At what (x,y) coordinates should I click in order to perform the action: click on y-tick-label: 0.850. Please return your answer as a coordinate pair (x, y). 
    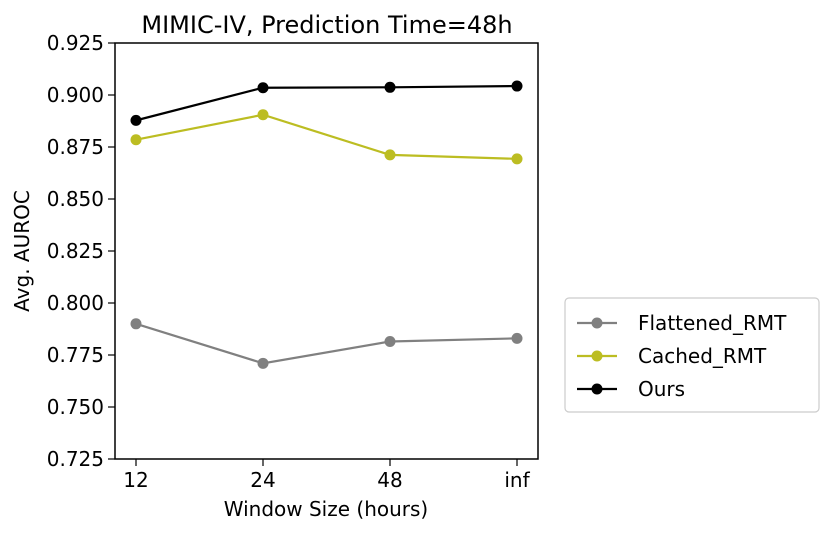
    Looking at the image, I should click on (75, 199).